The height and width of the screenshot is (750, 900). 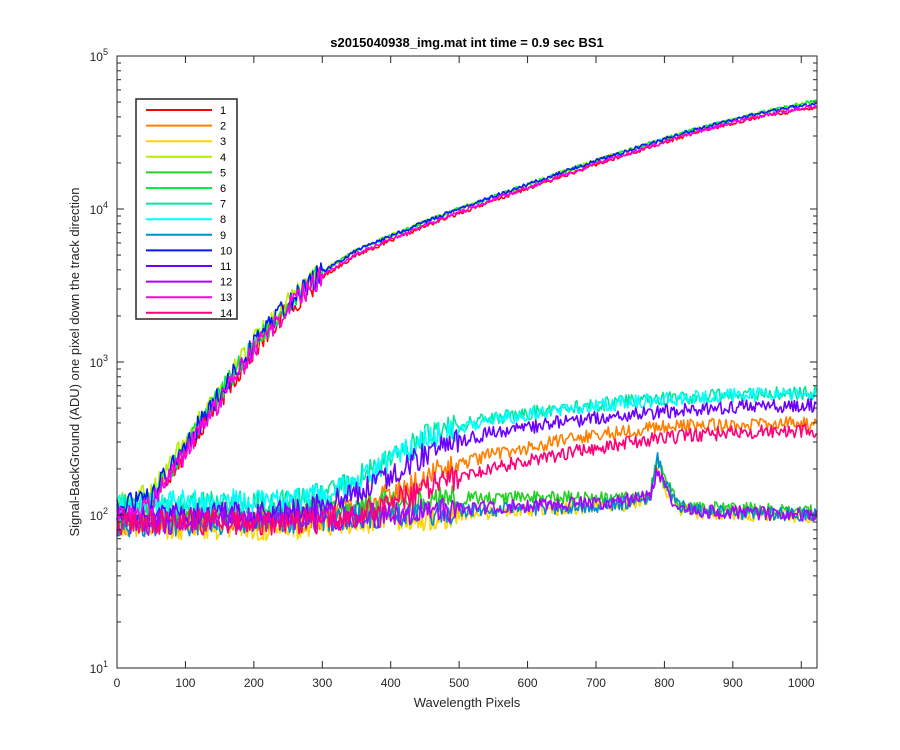 I want to click on x-tick-label: 400, so click(x=391, y=683).